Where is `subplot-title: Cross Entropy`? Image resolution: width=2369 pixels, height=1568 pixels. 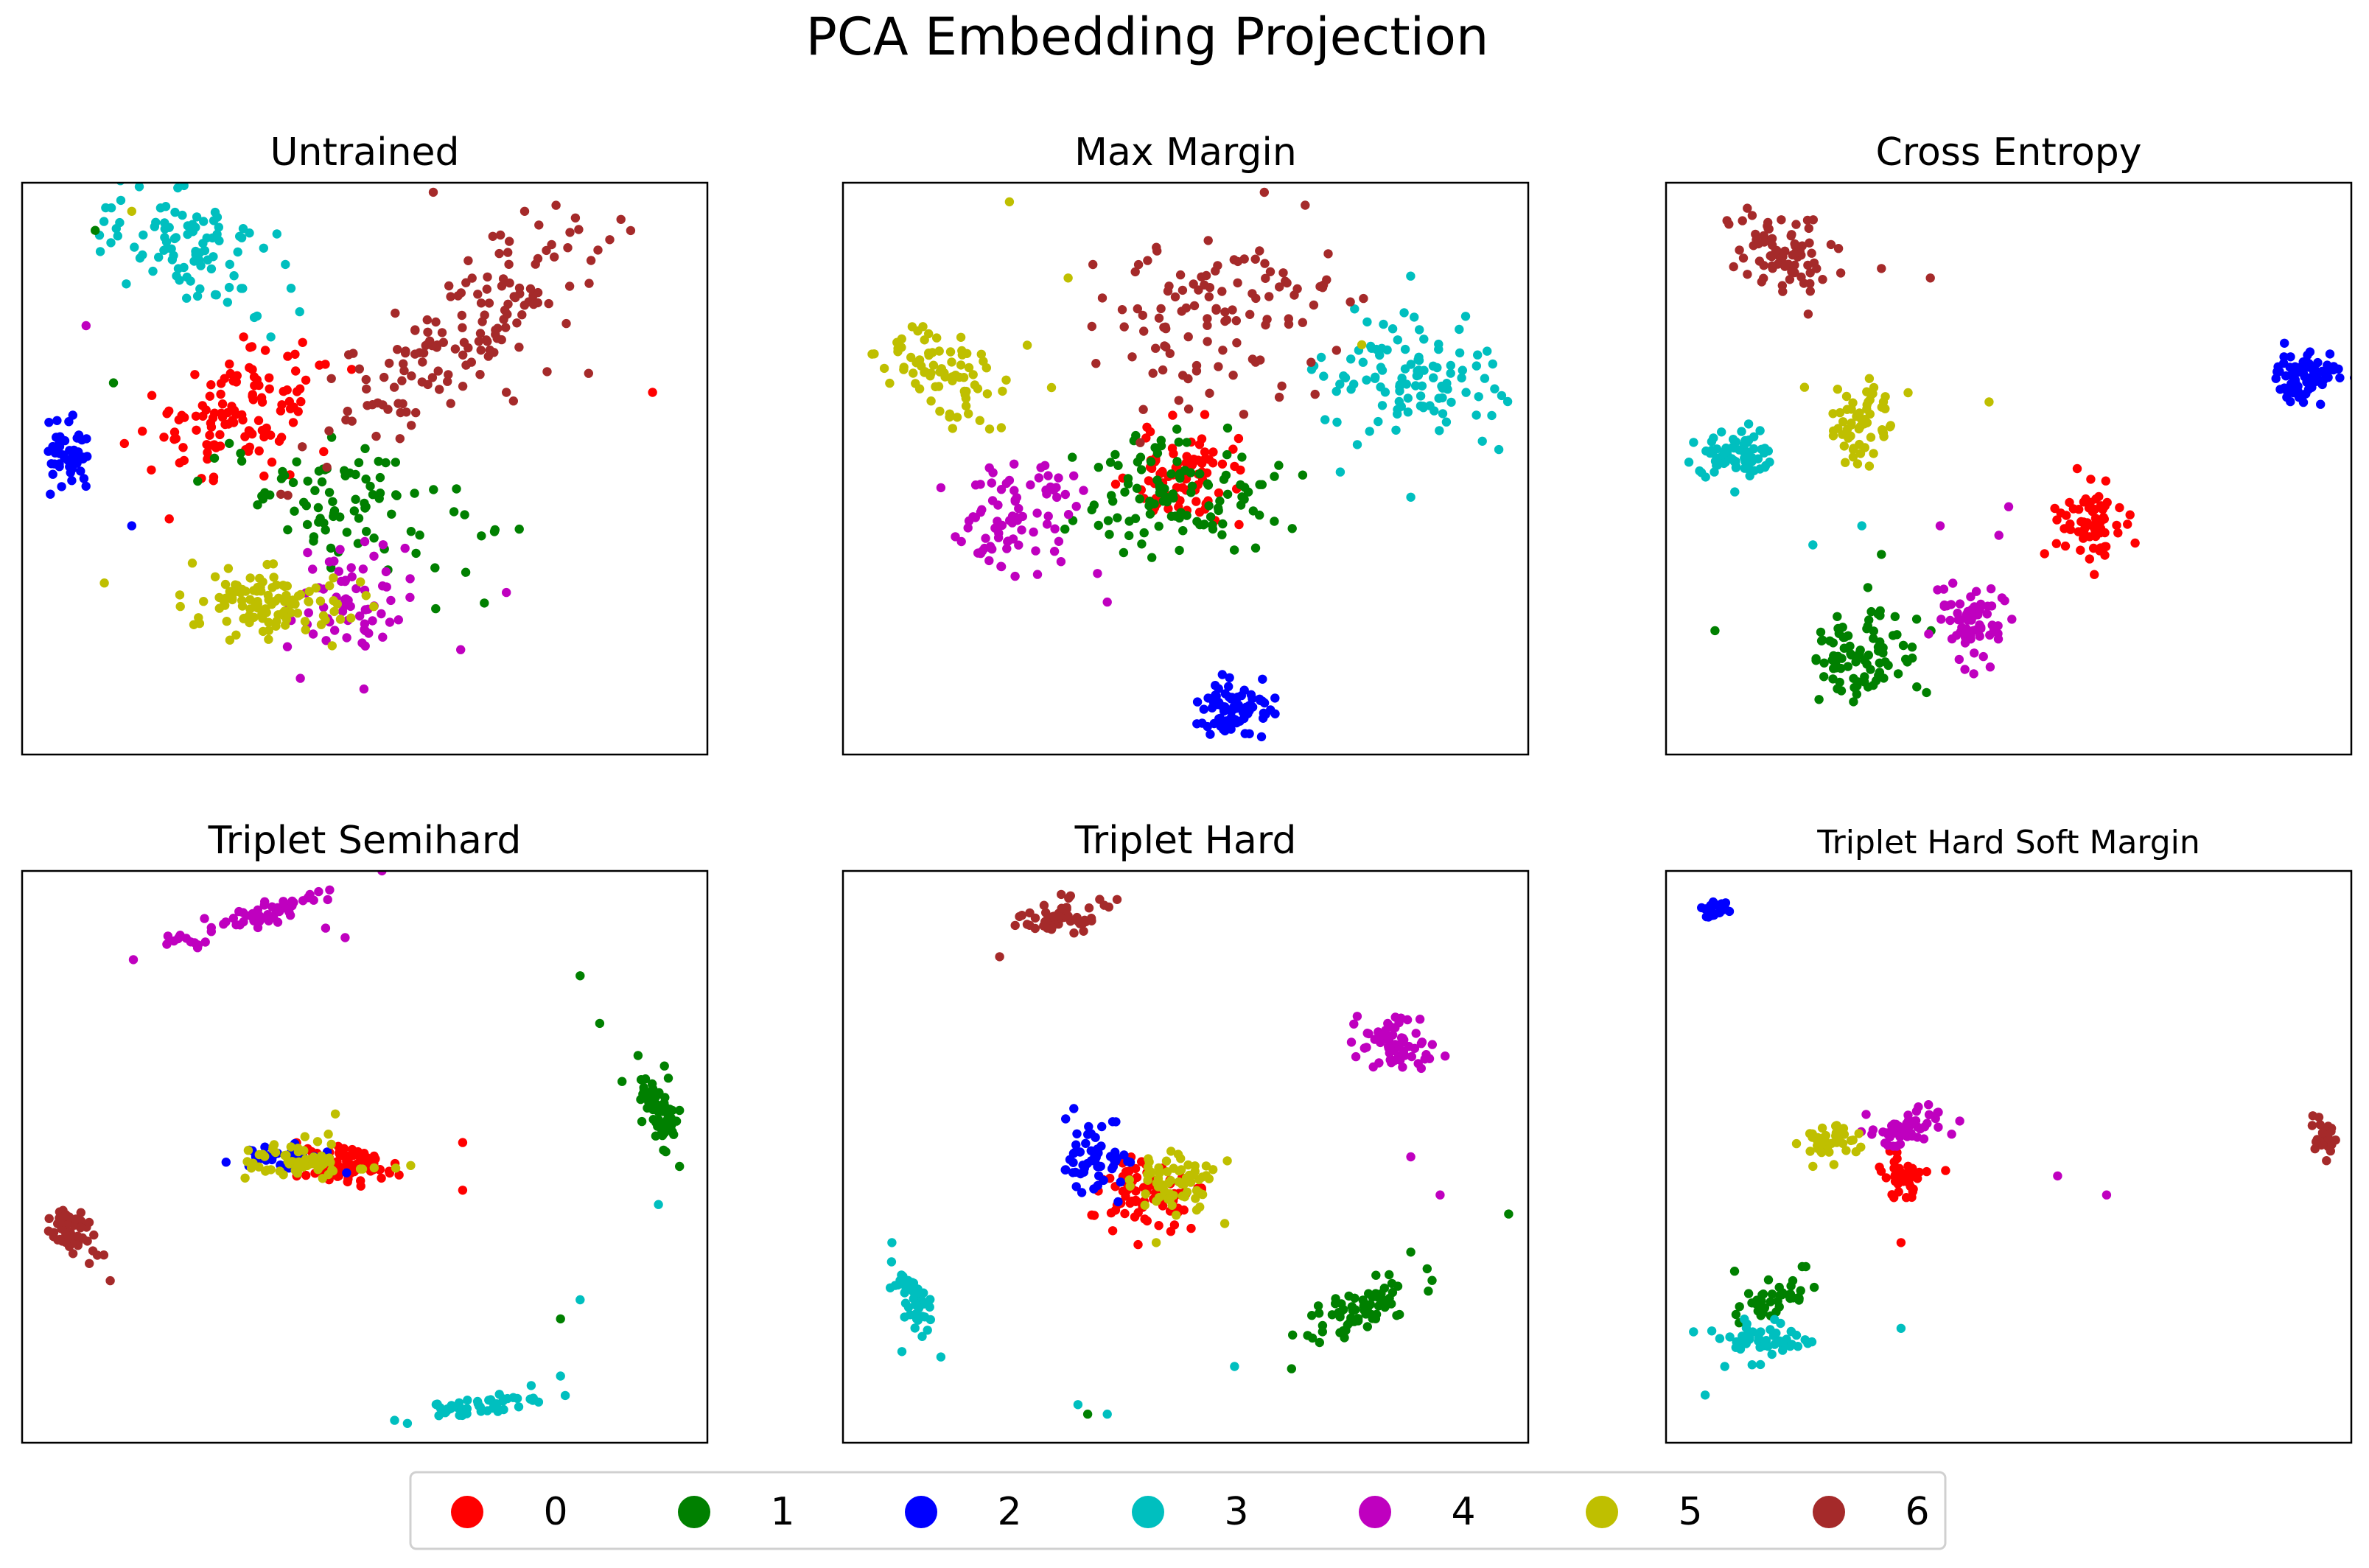
subplot-title: Cross Entropy is located at coordinates (2008, 152).